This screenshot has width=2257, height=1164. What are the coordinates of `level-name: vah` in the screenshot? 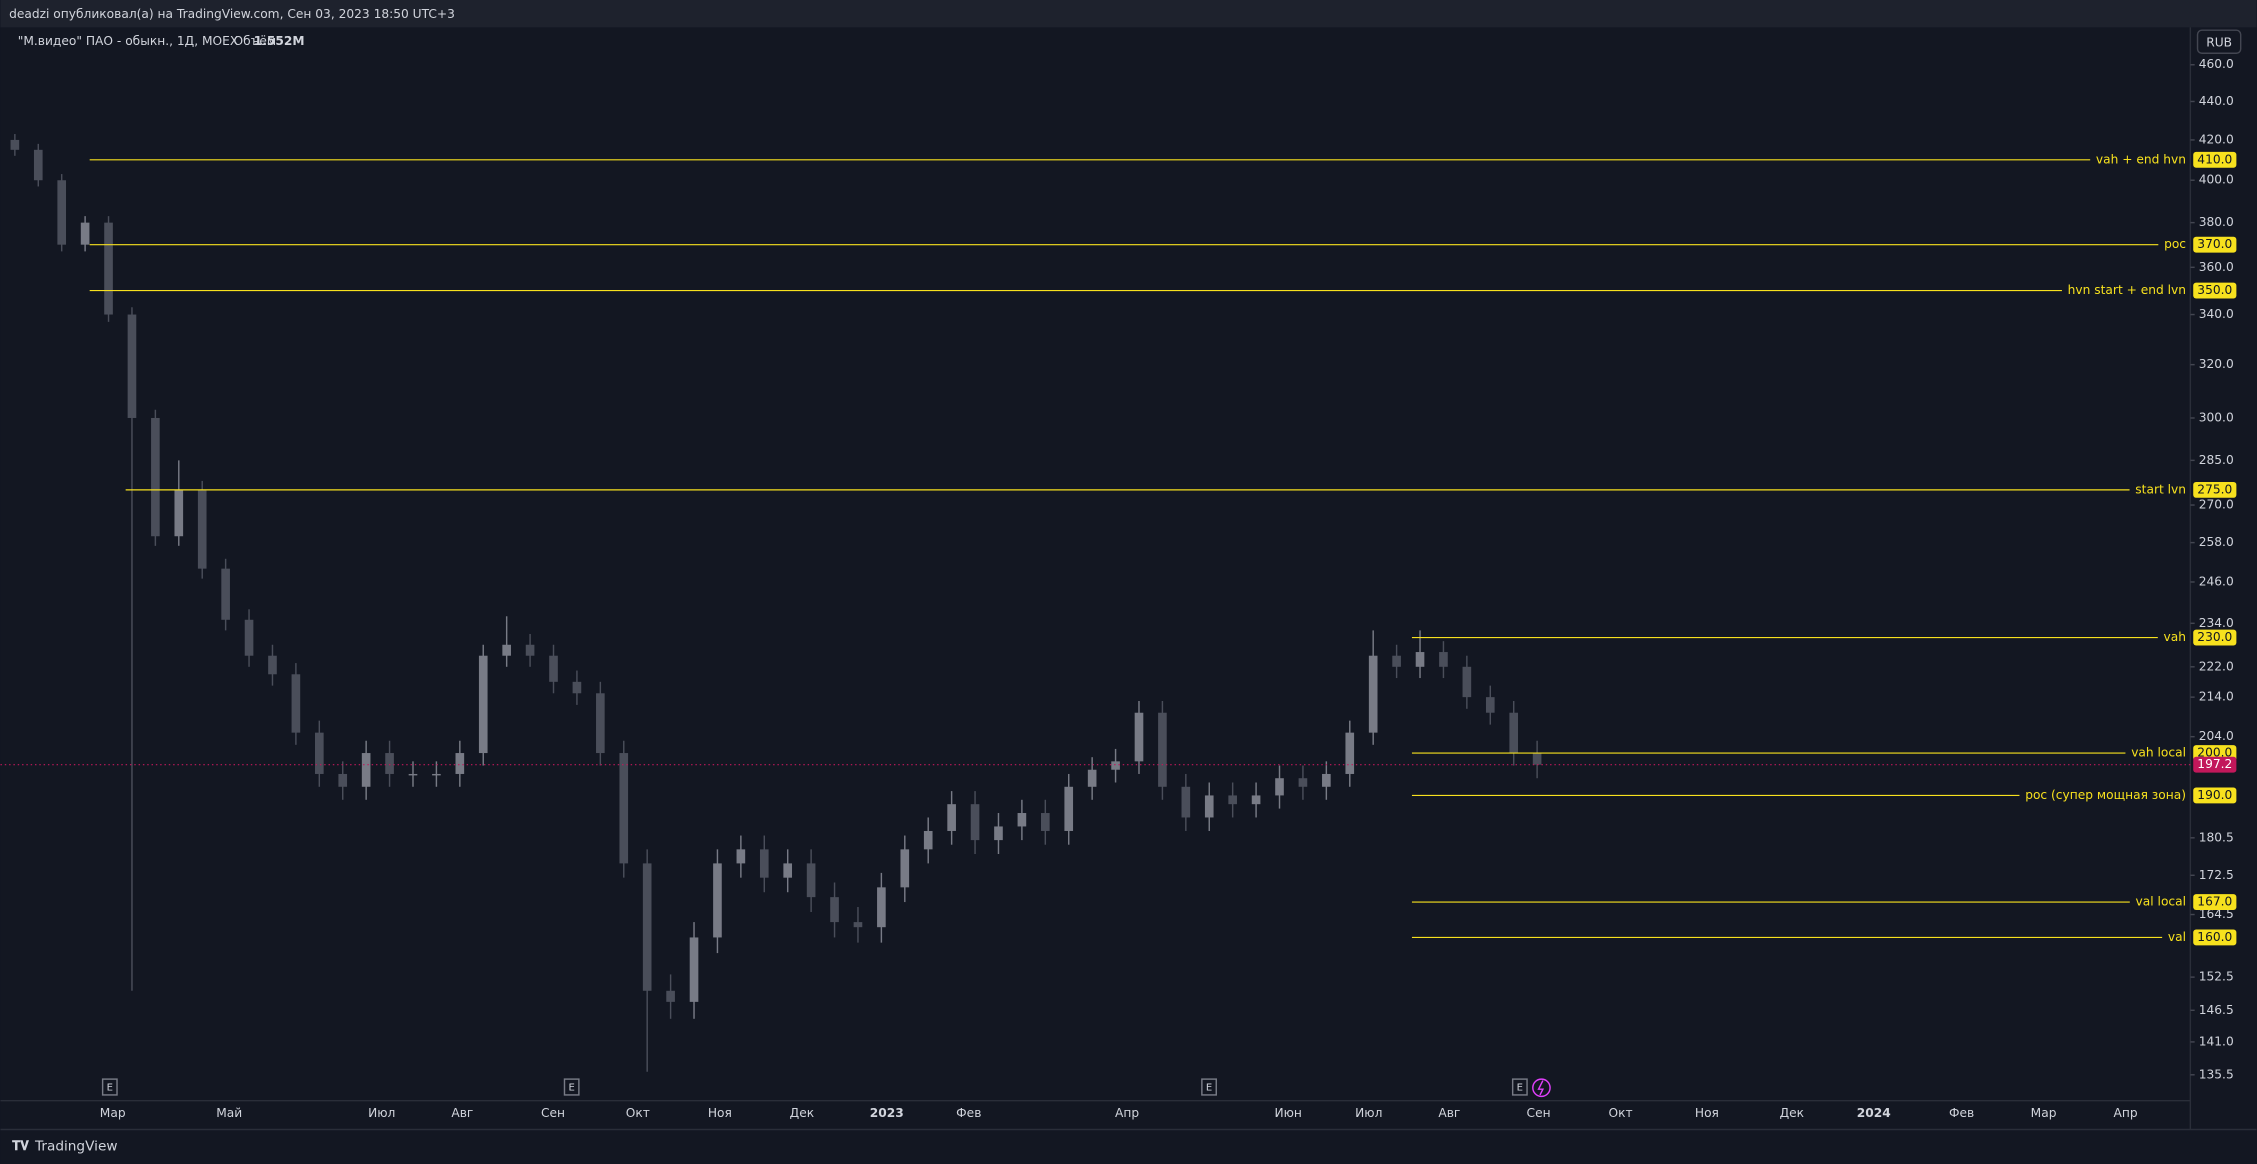 It's located at (2175, 637).